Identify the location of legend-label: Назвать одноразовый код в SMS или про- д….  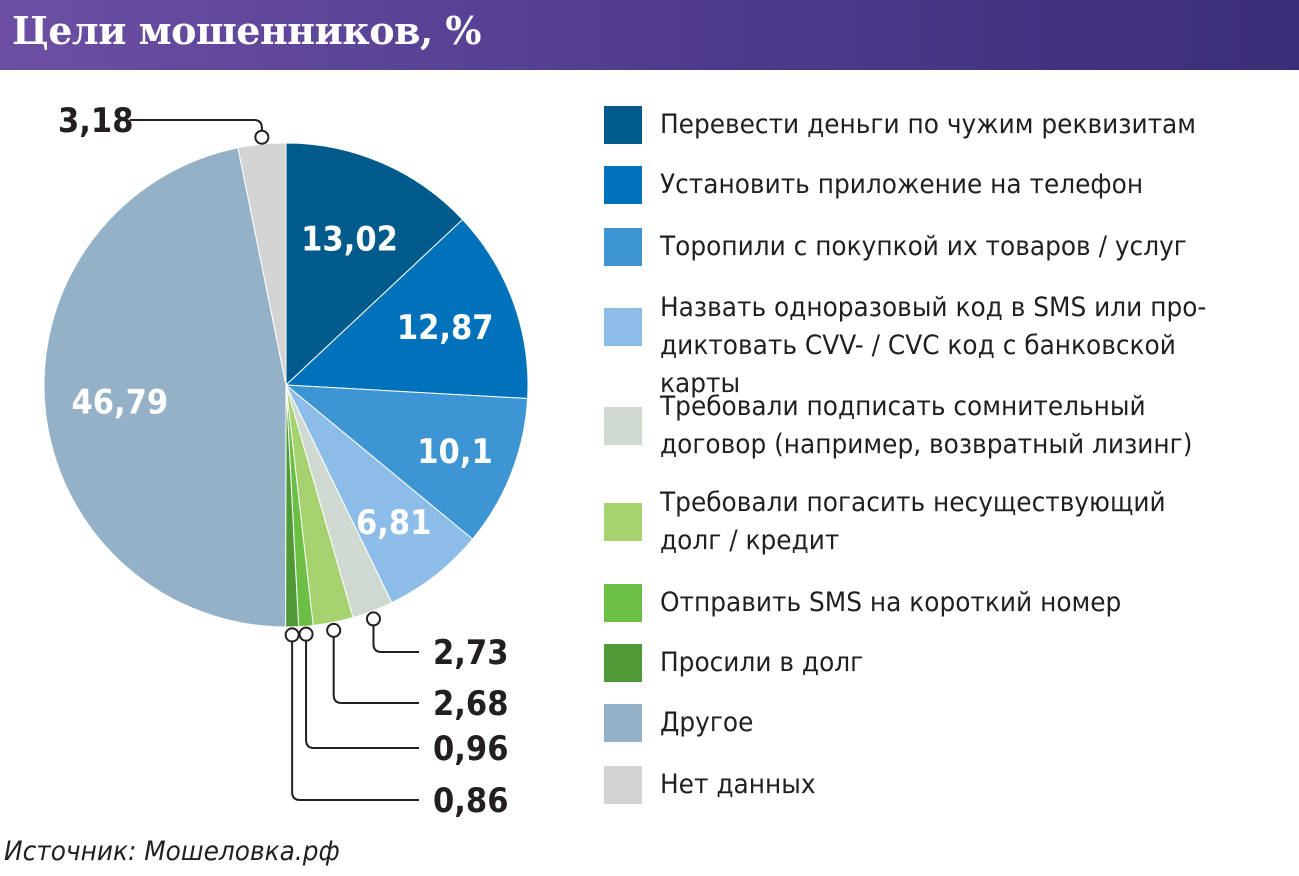
(933, 345).